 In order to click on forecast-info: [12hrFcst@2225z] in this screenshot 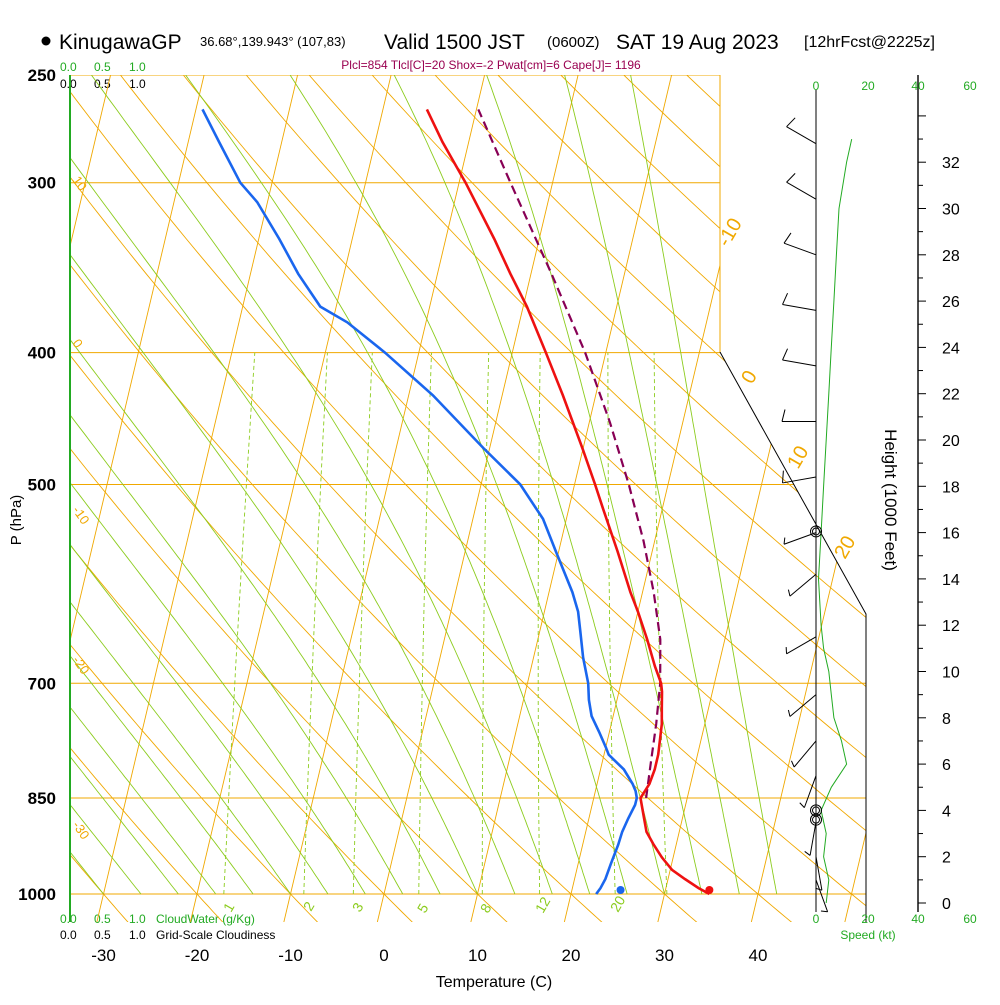, I will do `click(869, 42)`.